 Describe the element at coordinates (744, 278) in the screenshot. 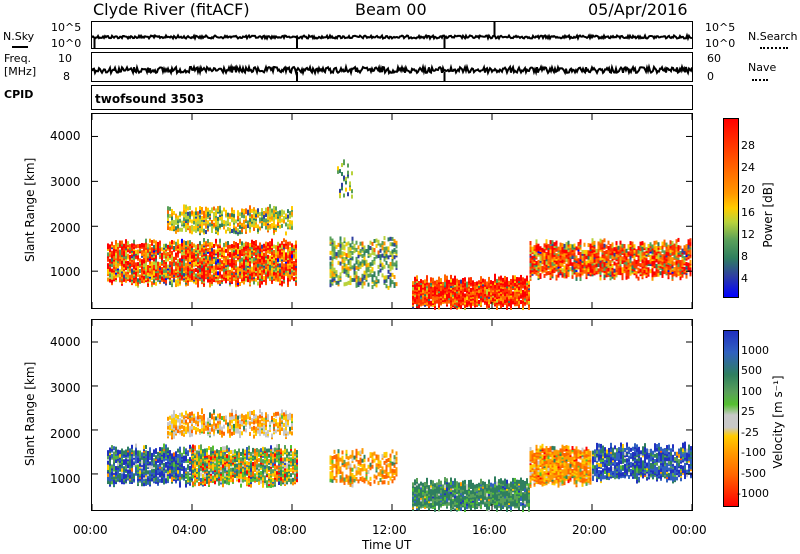

I see `power-cb-4: 4` at that location.